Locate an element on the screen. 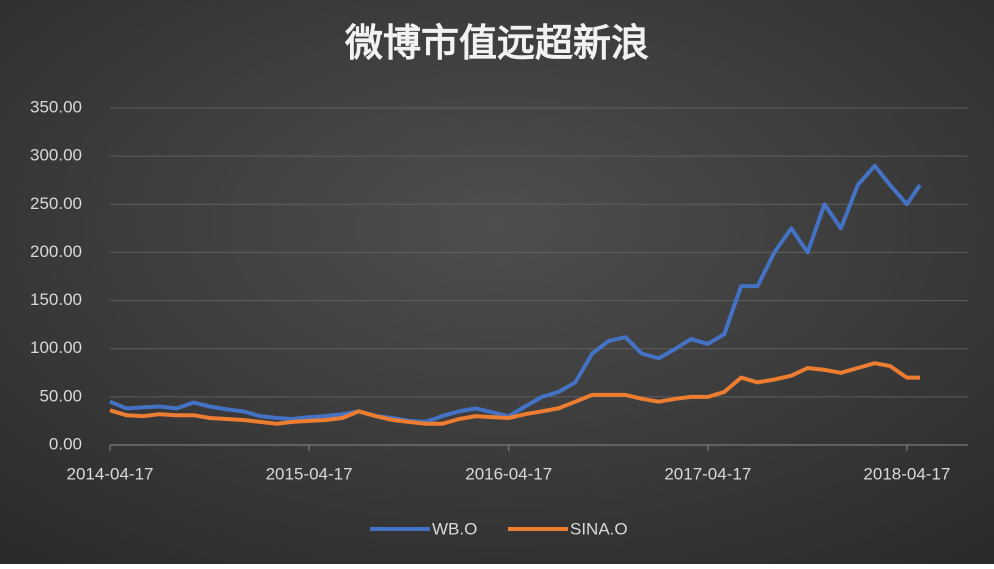  y-tick-label: 100.00 is located at coordinates (56, 347).